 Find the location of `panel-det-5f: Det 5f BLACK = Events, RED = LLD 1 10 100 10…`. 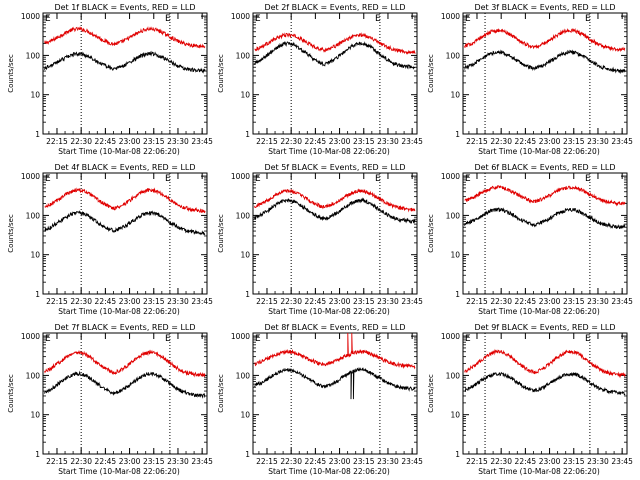

panel-det-5f: Det 5f BLACK = Events, RED = LLD 1 10 100 10… is located at coordinates (320, 239).